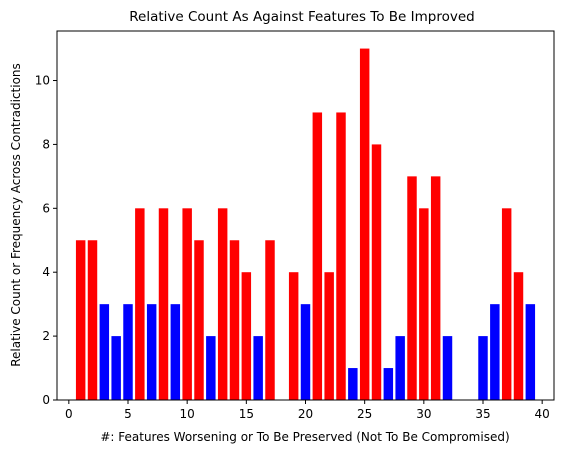 Image resolution: width=563 pixels, height=453 pixels. Describe the element at coordinates (46, 144) in the screenshot. I see `y-tick-label: 8` at that location.